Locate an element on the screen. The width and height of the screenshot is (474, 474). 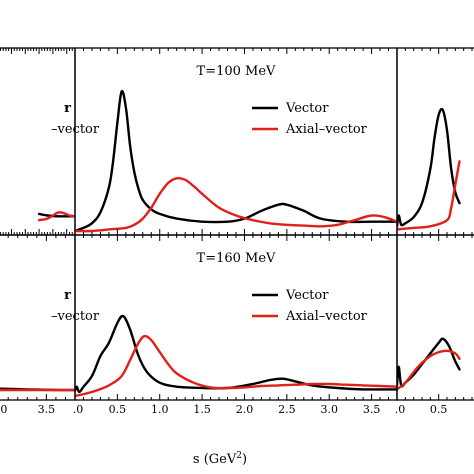
x-tick-label: 2.5 is located at coordinates (287, 409).